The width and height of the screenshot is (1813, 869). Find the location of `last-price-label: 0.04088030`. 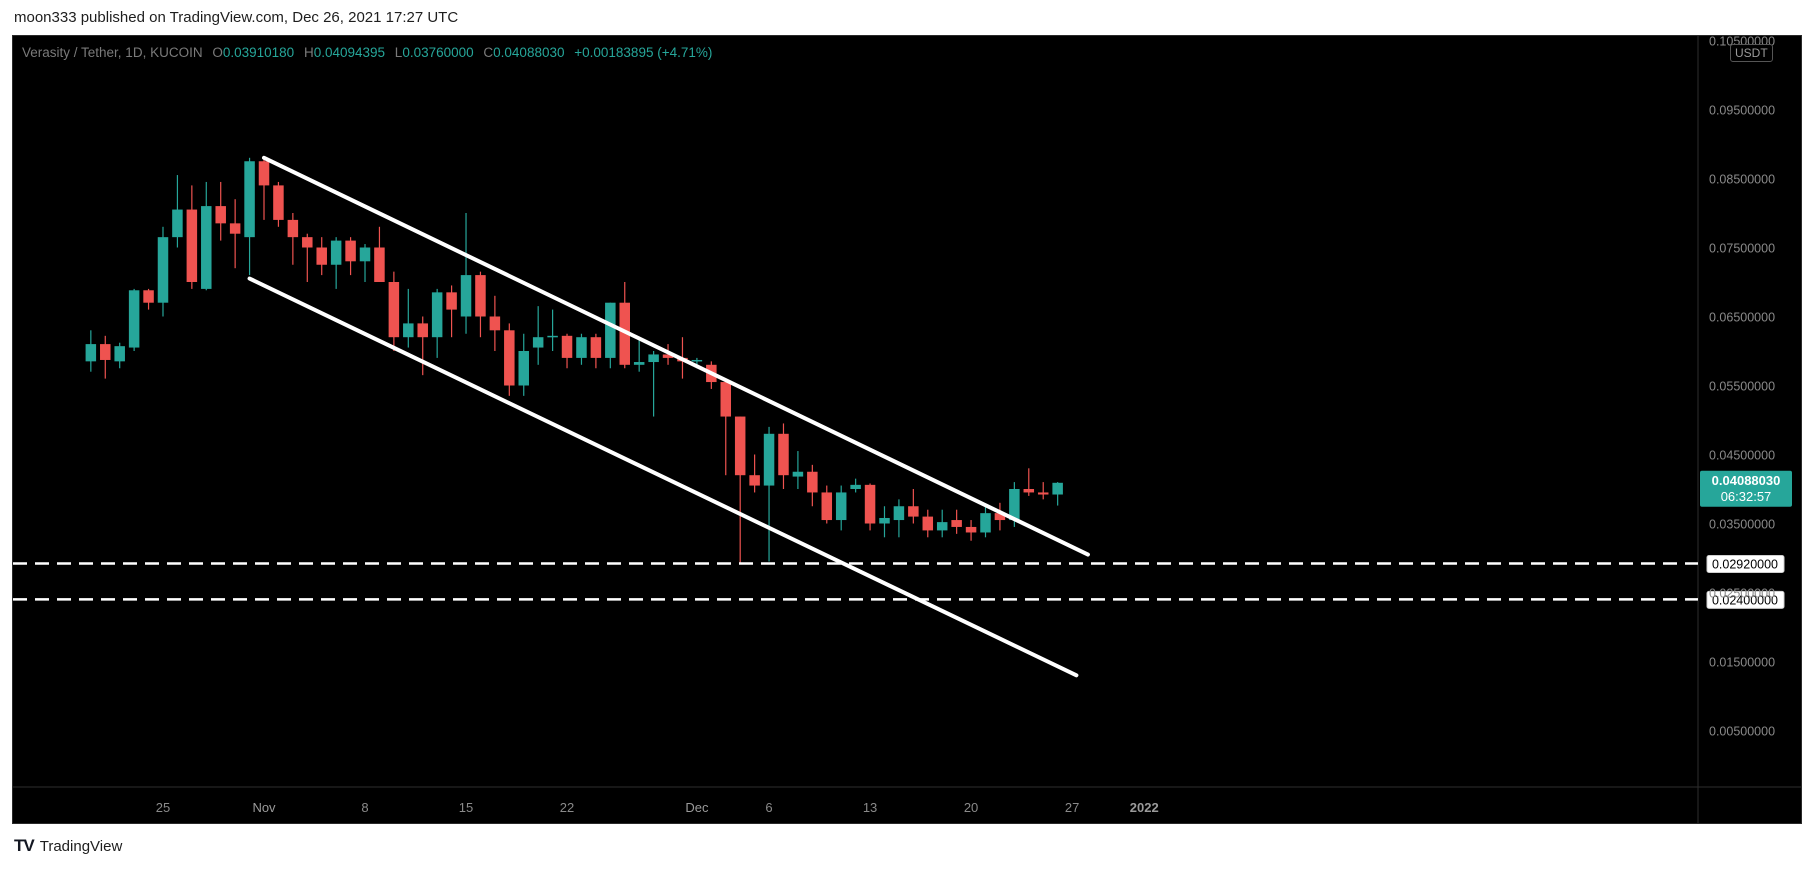

last-price-label: 0.04088030 is located at coordinates (1746, 480).